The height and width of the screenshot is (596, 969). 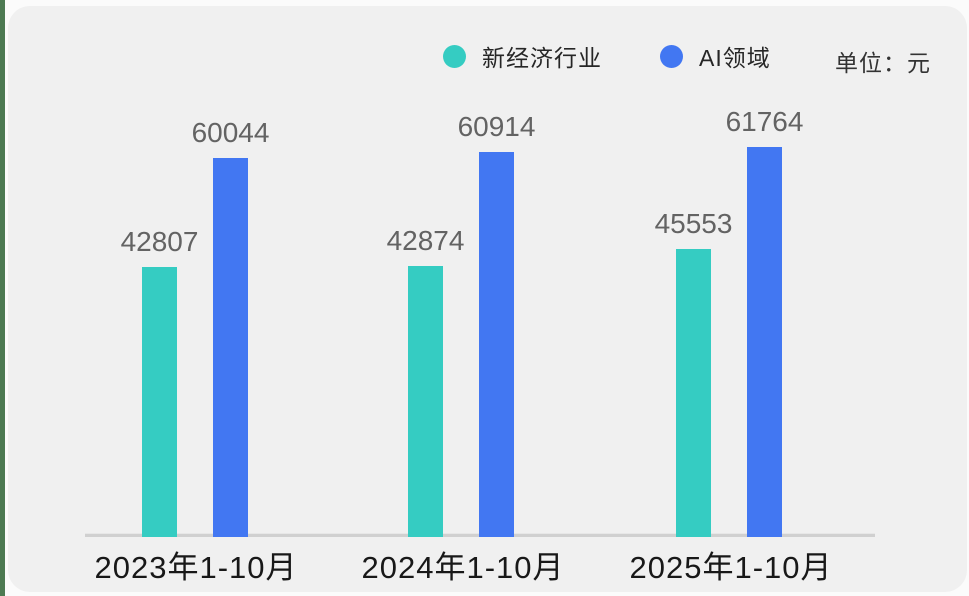 What do you see at coordinates (230, 132) in the screenshot?
I see `bar-value-label: 60044` at bounding box center [230, 132].